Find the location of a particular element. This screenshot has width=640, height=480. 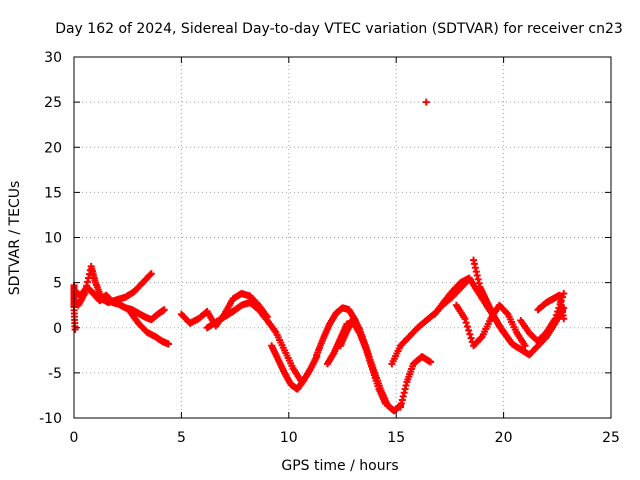

y-axis-label: SDTVAR / TECUs is located at coordinates (15, 238).